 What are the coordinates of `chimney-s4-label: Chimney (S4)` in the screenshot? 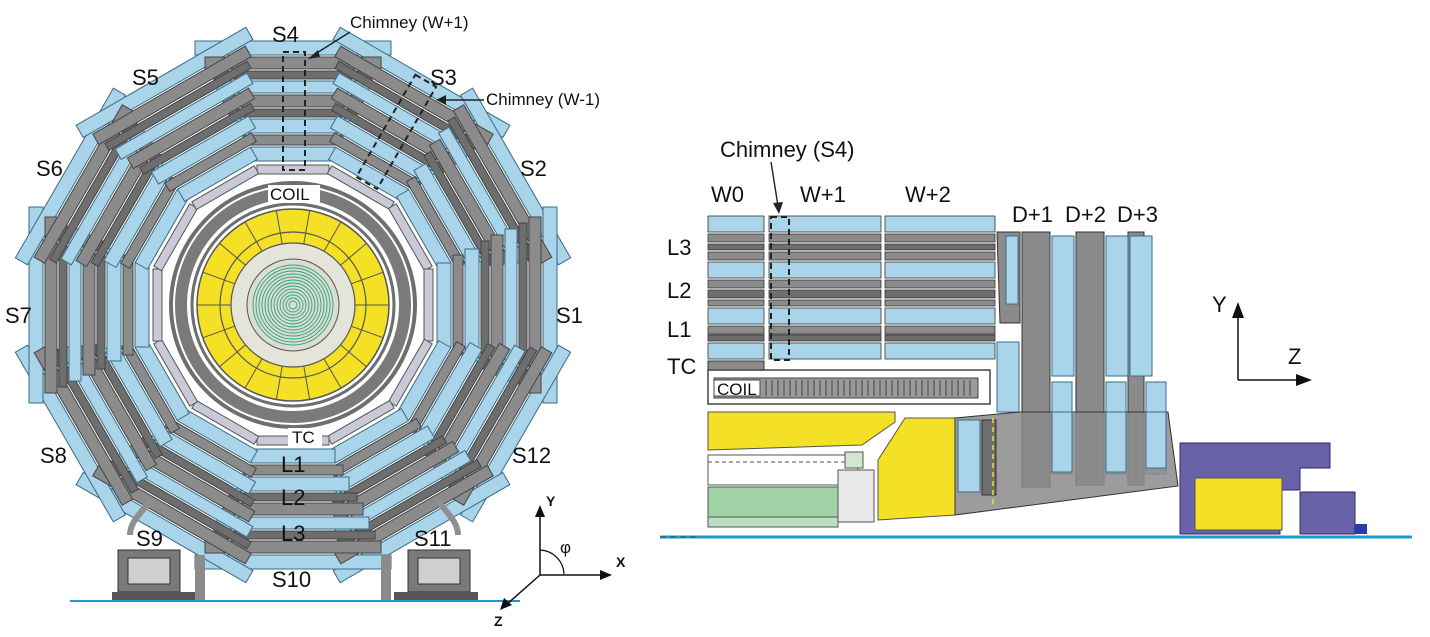 It's located at (787, 149).